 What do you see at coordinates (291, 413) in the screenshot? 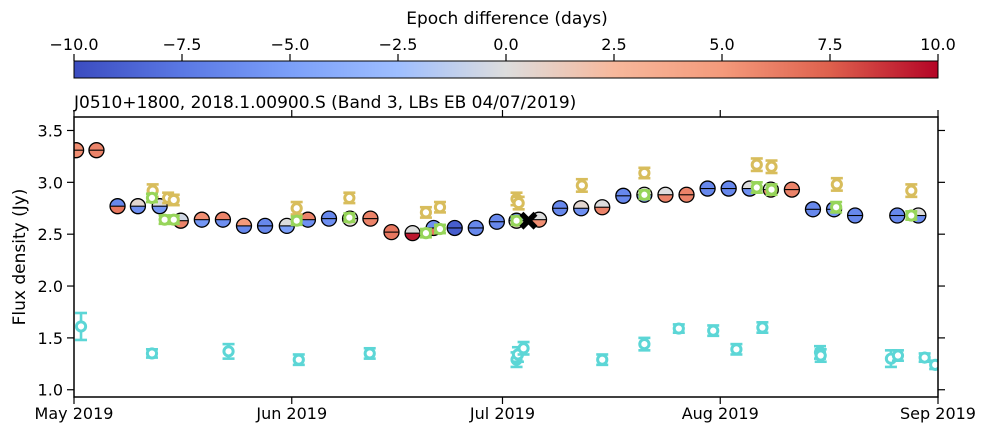
I see `x-tick-label: Jun 2019` at bounding box center [291, 413].